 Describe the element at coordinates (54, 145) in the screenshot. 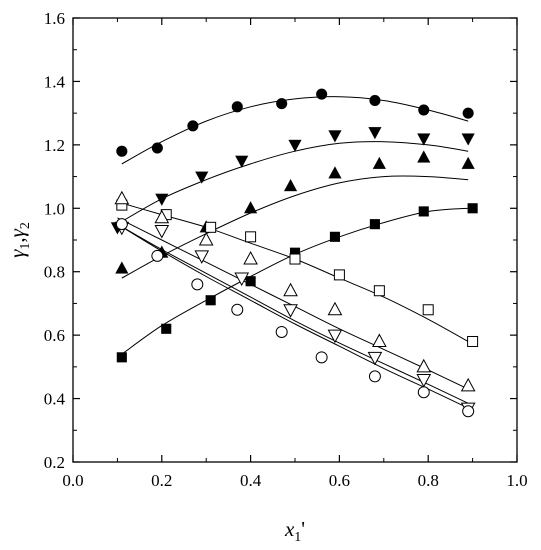

I see `y-tick-label: 1.2` at that location.